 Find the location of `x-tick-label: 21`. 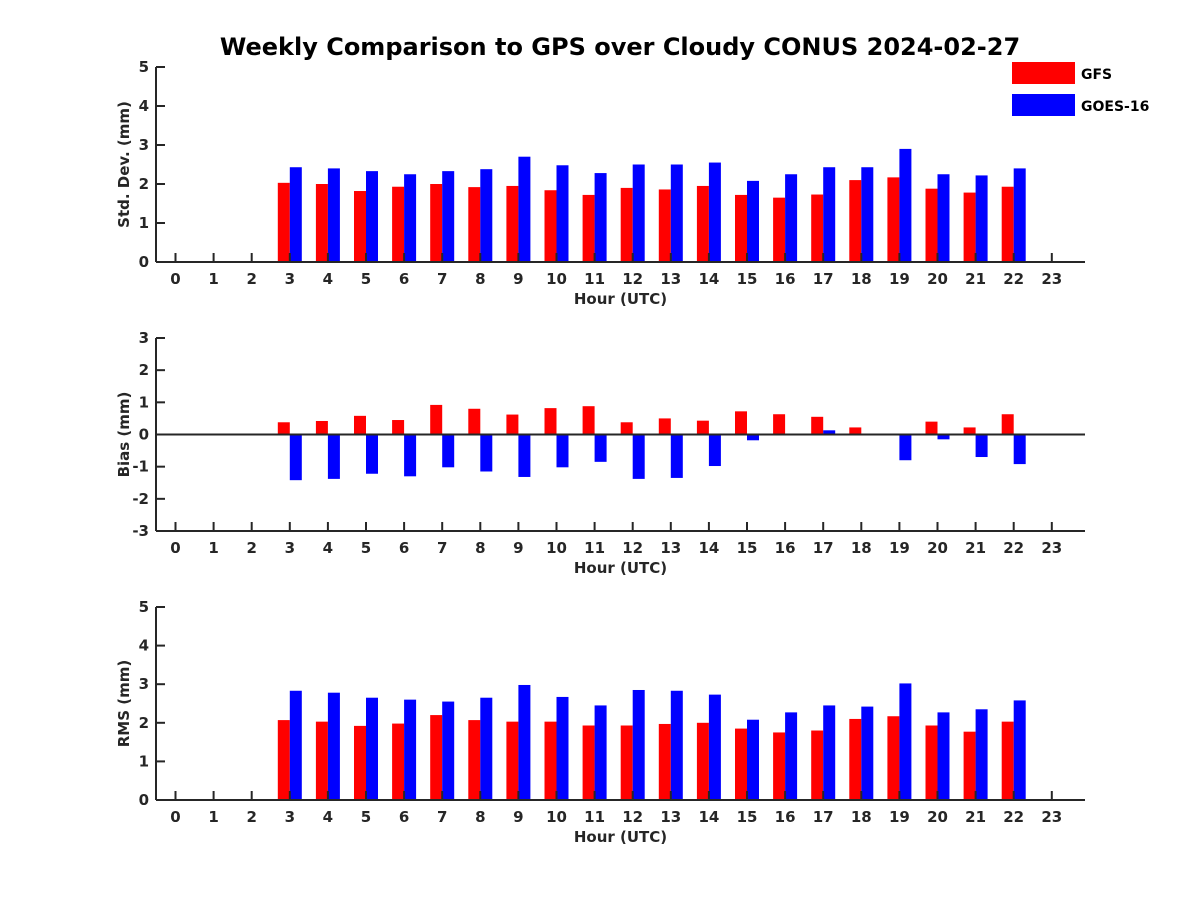

x-tick-label: 21 is located at coordinates (975, 817).